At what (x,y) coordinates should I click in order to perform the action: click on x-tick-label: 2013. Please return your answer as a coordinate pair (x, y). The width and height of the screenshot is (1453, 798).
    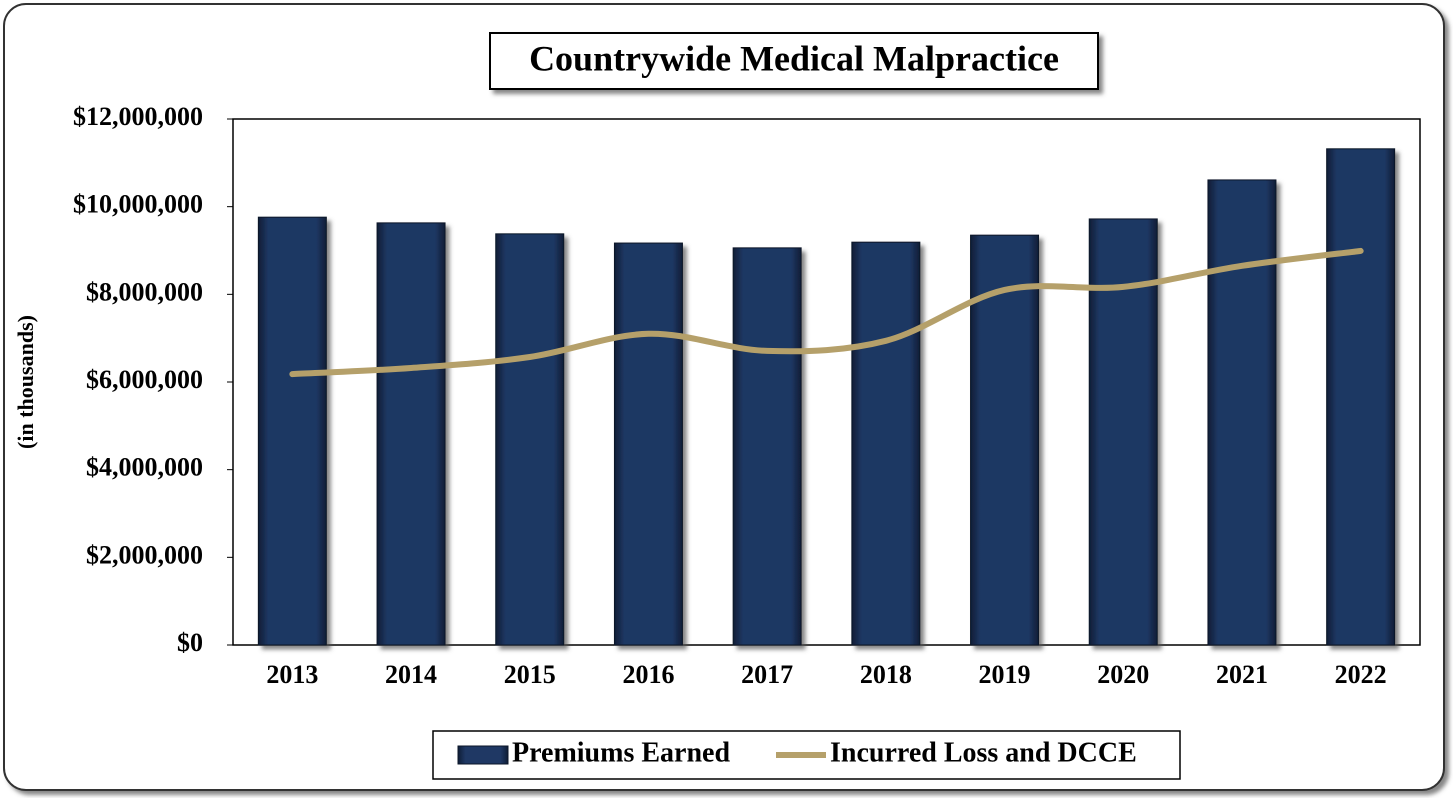
    Looking at the image, I should click on (292, 674).